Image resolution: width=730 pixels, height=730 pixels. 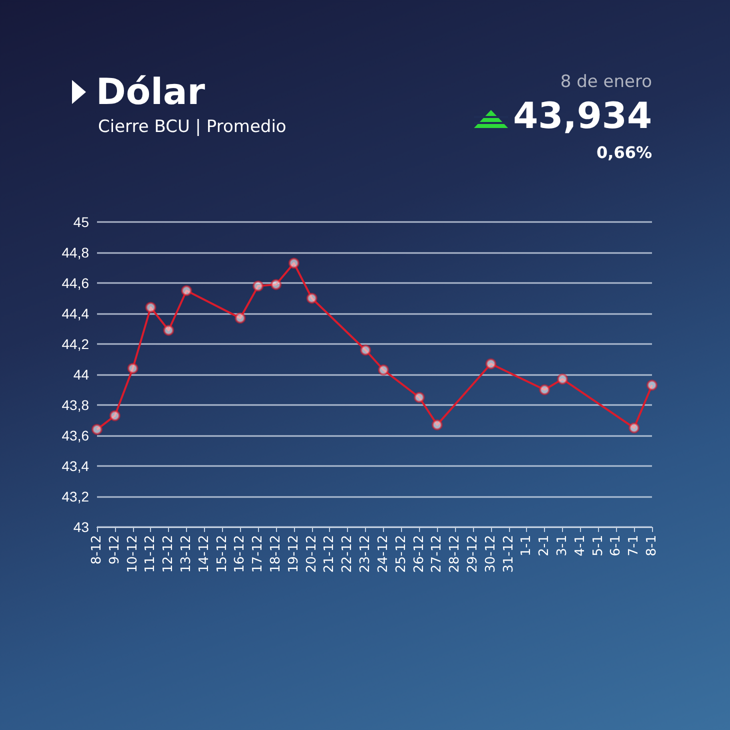 I want to click on x-tick-label: 31-12, so click(x=508, y=554).